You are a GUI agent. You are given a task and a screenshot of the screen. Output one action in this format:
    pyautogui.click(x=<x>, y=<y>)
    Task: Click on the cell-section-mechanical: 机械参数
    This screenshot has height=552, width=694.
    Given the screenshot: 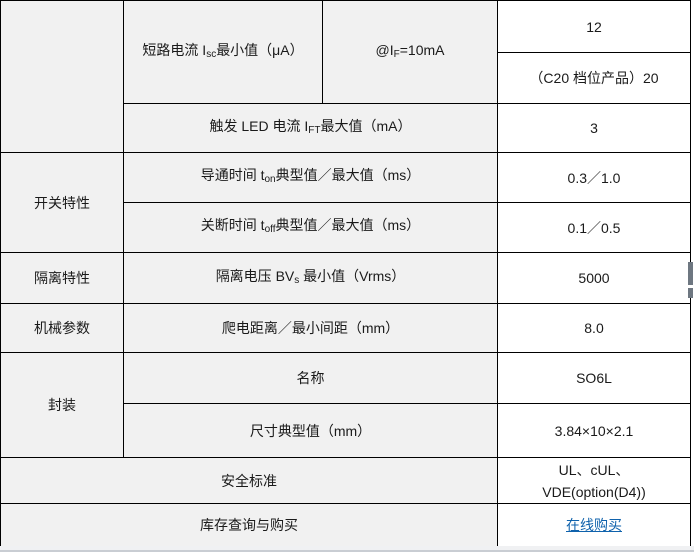 What is the action you would take?
    pyautogui.click(x=62, y=328)
    